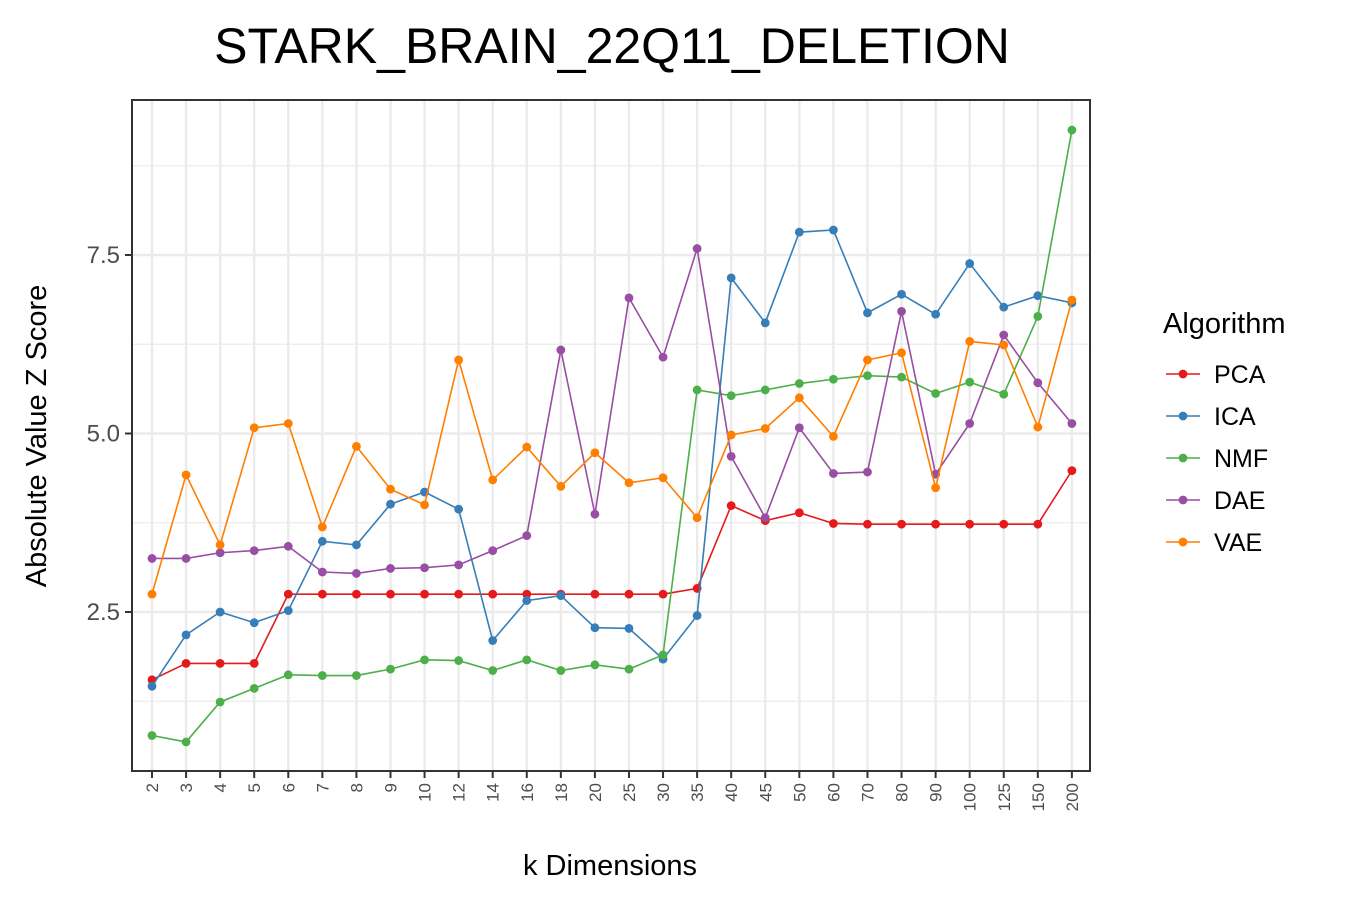 This screenshot has width=1350, height=900. Describe the element at coordinates (1235, 417) in the screenshot. I see `legend-label: ICA` at that location.